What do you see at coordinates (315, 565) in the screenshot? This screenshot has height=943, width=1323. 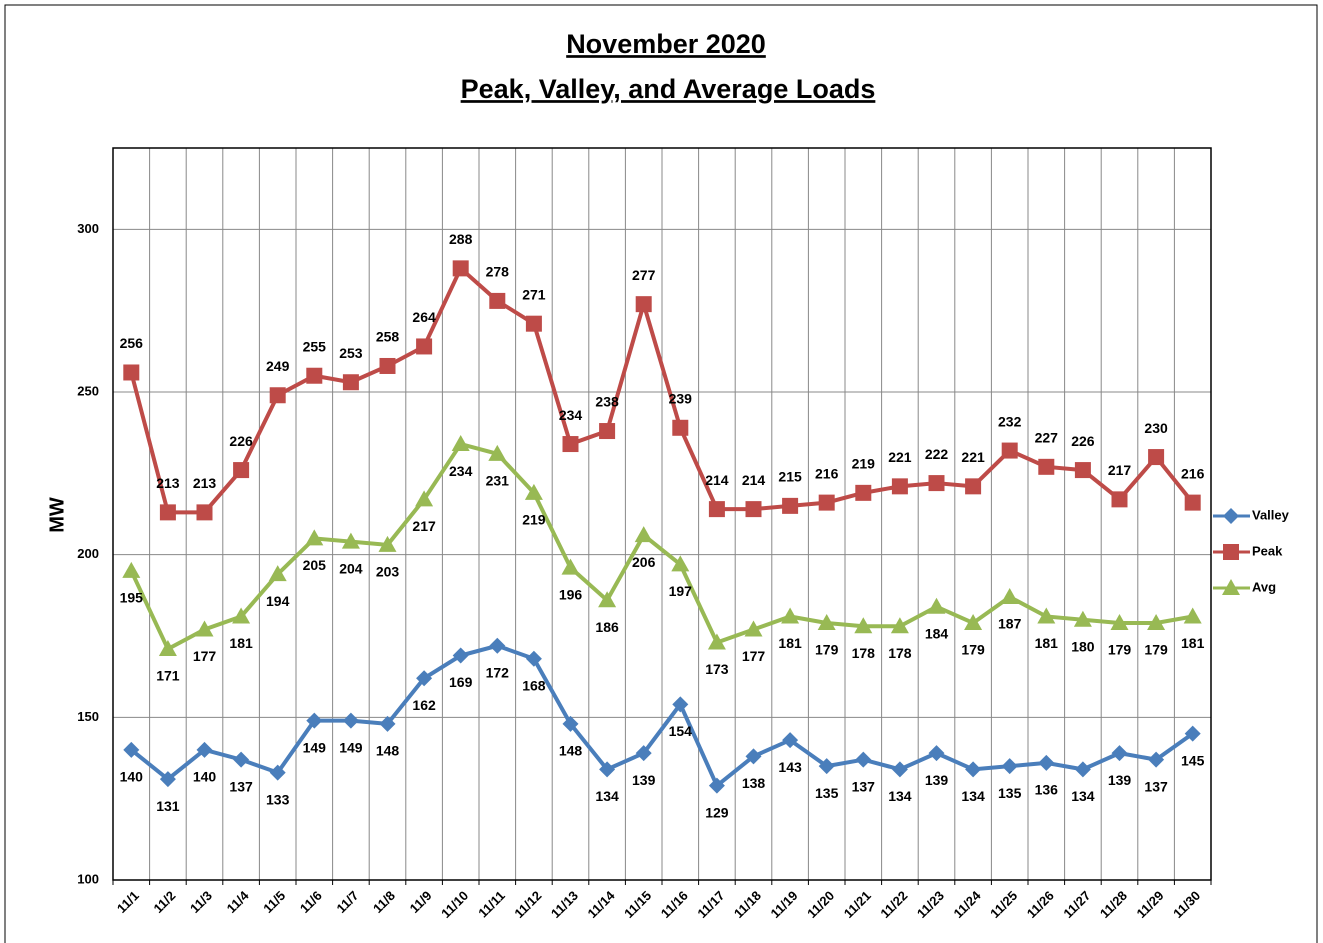 I see `data-label: 205` at bounding box center [315, 565].